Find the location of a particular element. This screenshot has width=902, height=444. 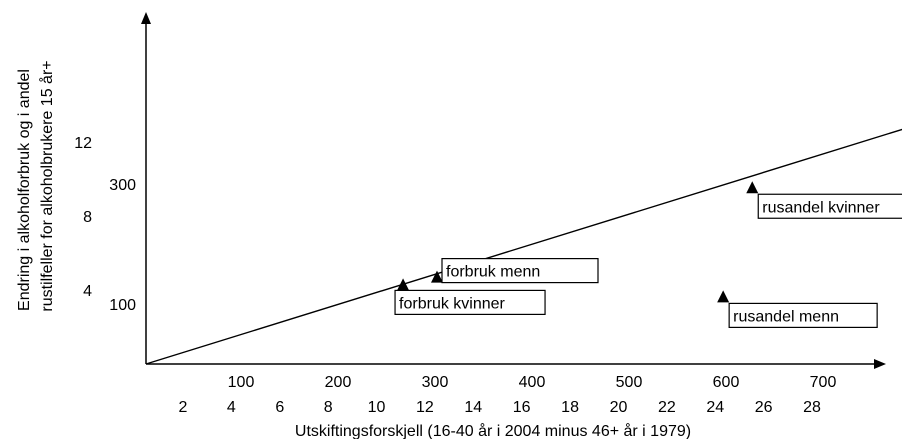

data-label: rusandel kvinner is located at coordinates (821, 207).